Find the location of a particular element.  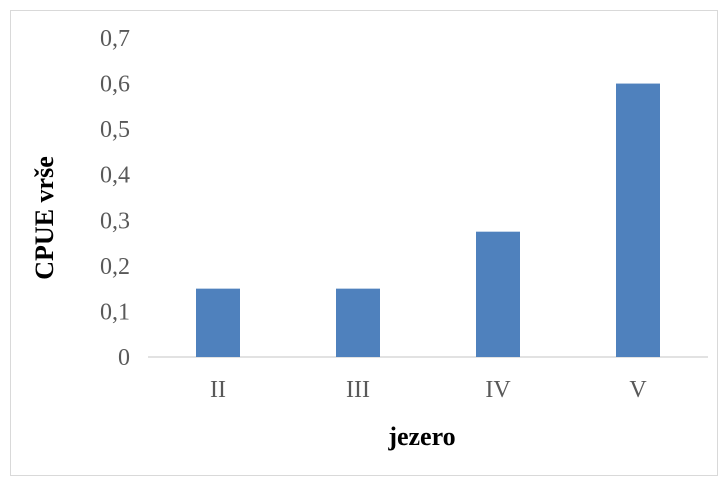

bar-IV is located at coordinates (498, 294).